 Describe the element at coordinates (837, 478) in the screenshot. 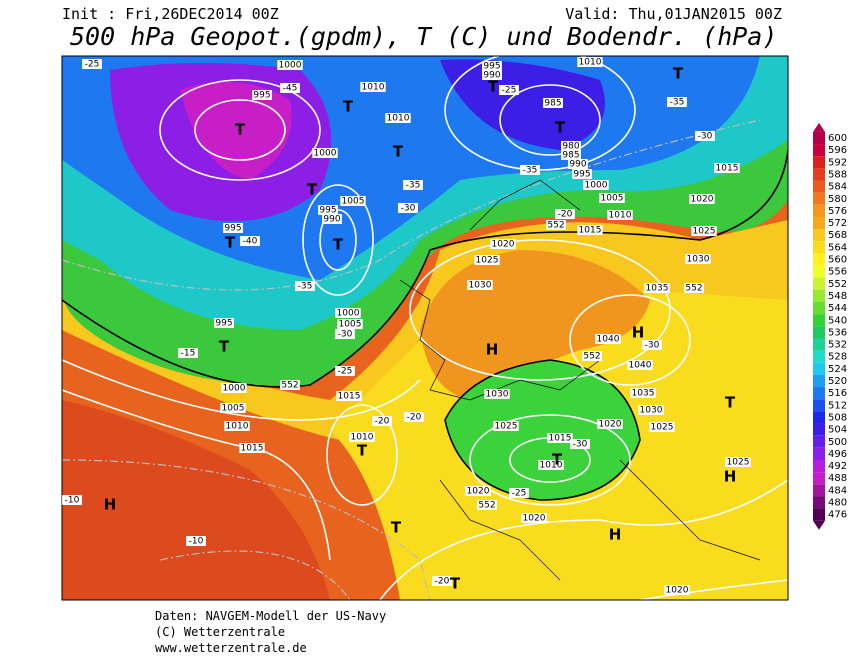

I see `colorbar-label: 488` at that location.